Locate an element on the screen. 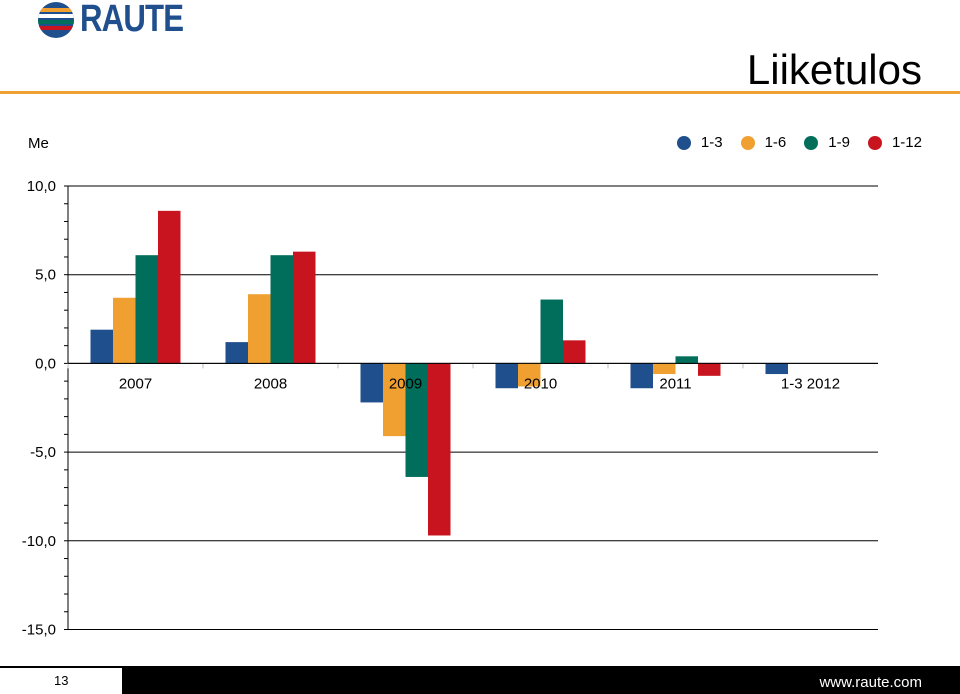  title-divider is located at coordinates (480, 92).